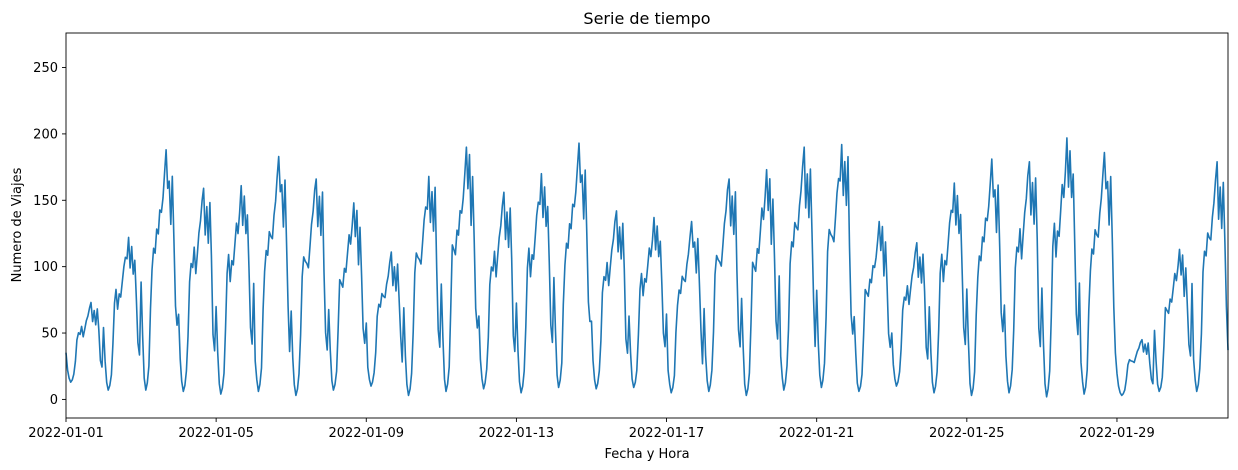 This screenshot has width=1238, height=470. I want to click on y-tick-label: 0, so click(54, 400).